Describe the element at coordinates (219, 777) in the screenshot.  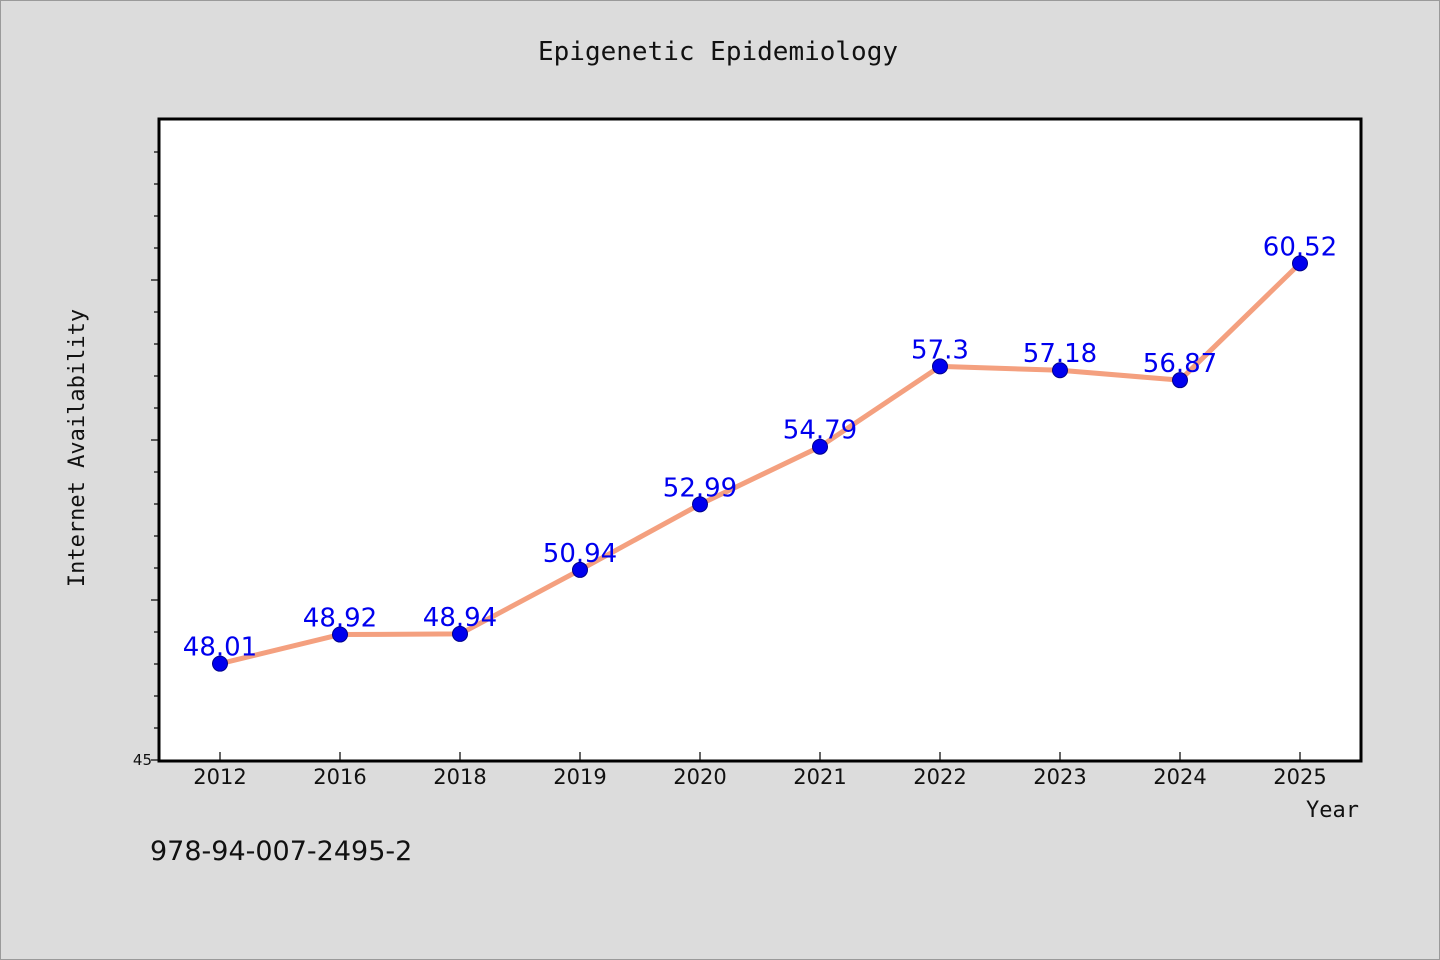
I see `x-tick-label: 2012` at that location.